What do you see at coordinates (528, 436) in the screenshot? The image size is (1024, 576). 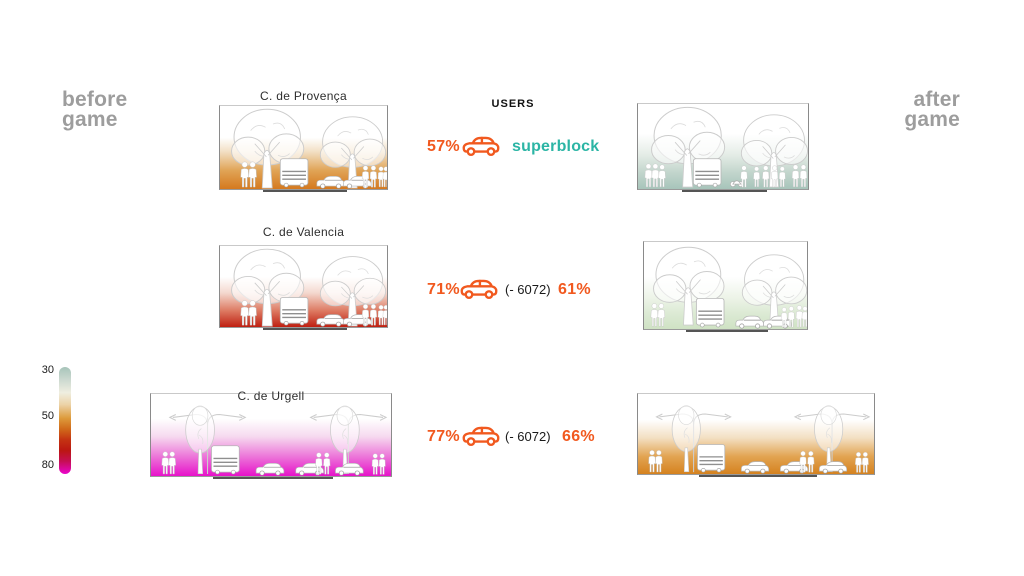 I see `user-delta-urgell: (- 6072)` at bounding box center [528, 436].